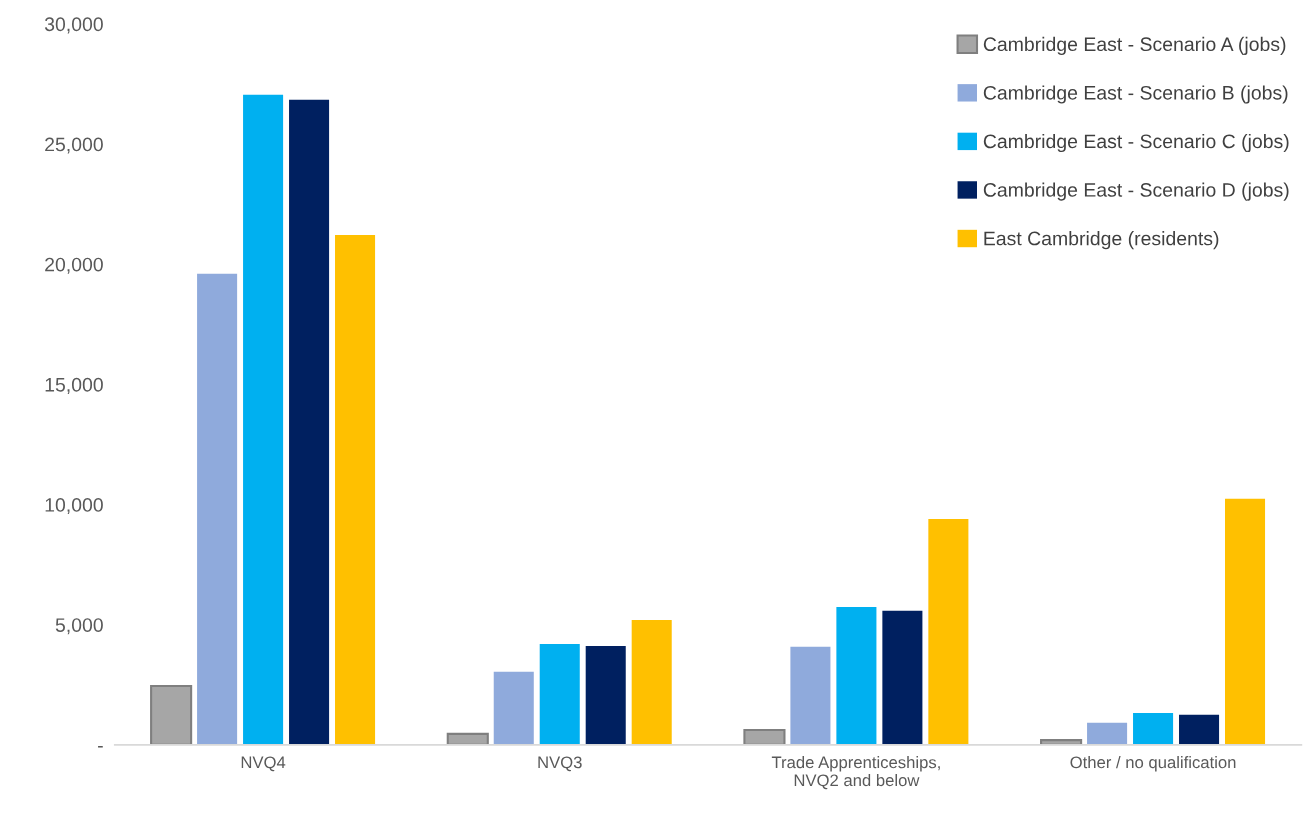 The width and height of the screenshot is (1304, 824). Describe the element at coordinates (1101, 240) in the screenshot. I see `legend-label: East Cambridge (residents)` at that location.